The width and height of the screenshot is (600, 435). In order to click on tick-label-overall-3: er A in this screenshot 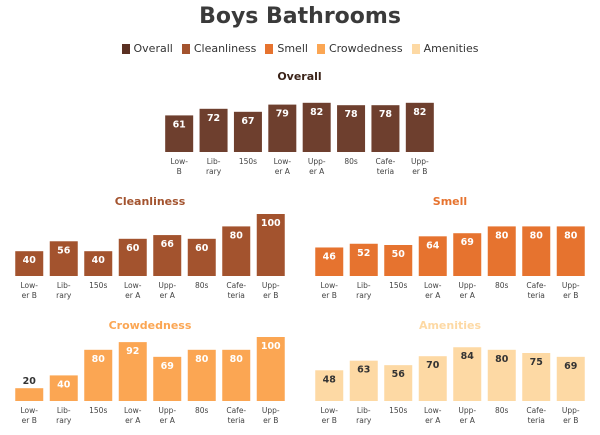, I will do `click(283, 171)`.